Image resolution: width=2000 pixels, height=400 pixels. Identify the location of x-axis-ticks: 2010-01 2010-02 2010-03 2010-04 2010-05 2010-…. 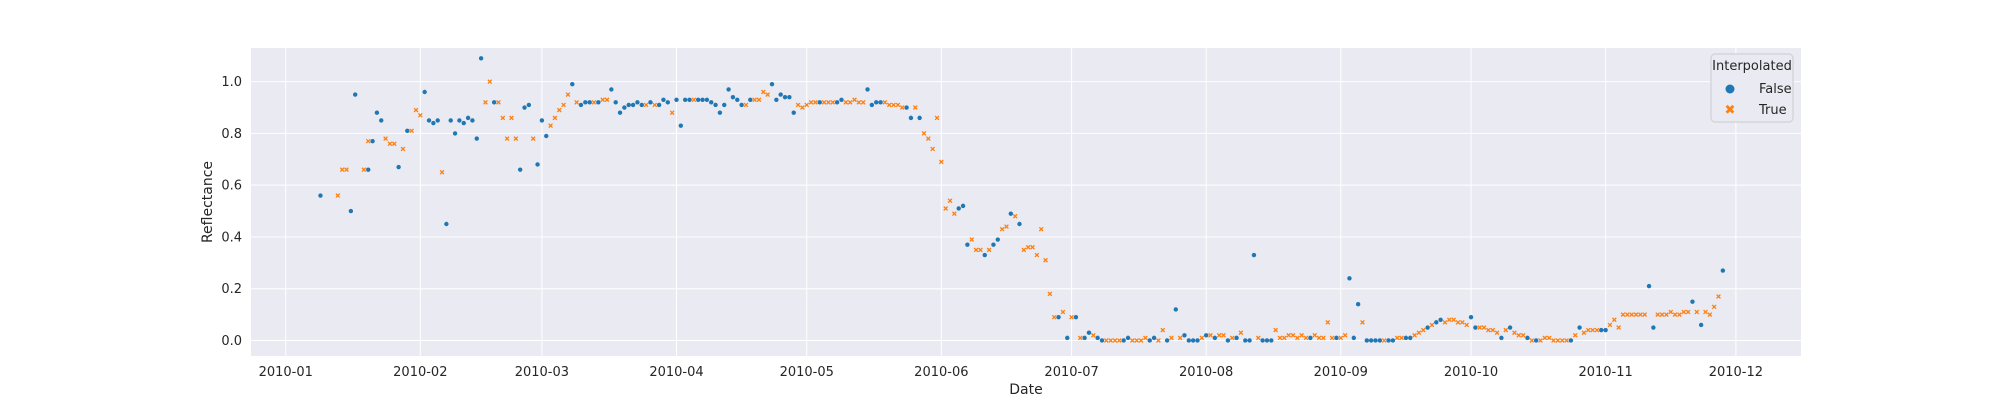
(1011, 372).